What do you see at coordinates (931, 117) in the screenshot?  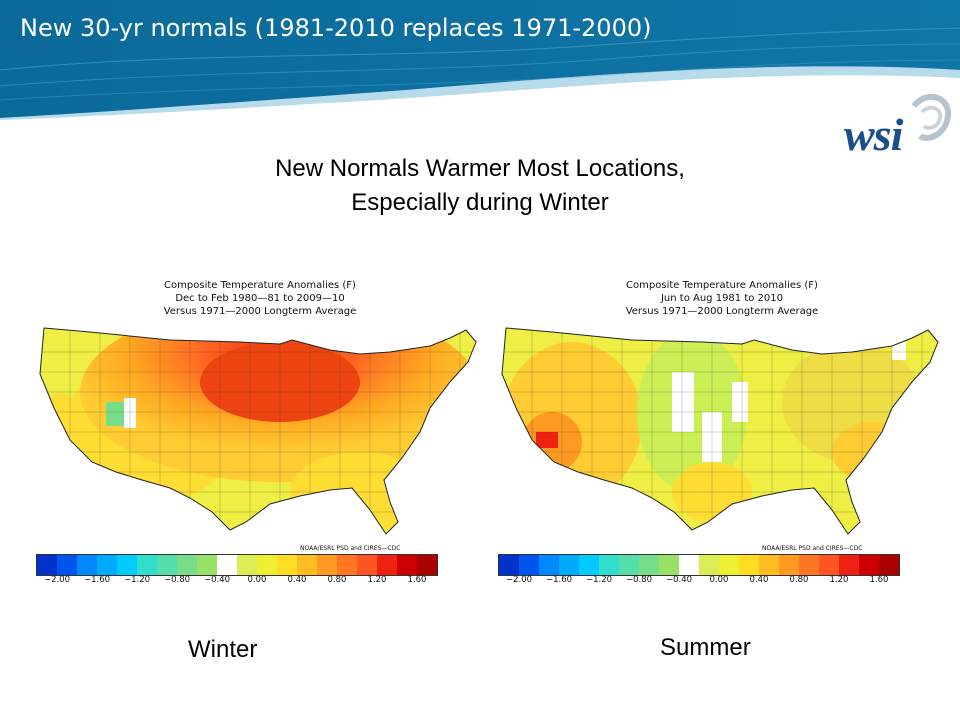 I see `wsi-swirl-logo-icon` at bounding box center [931, 117].